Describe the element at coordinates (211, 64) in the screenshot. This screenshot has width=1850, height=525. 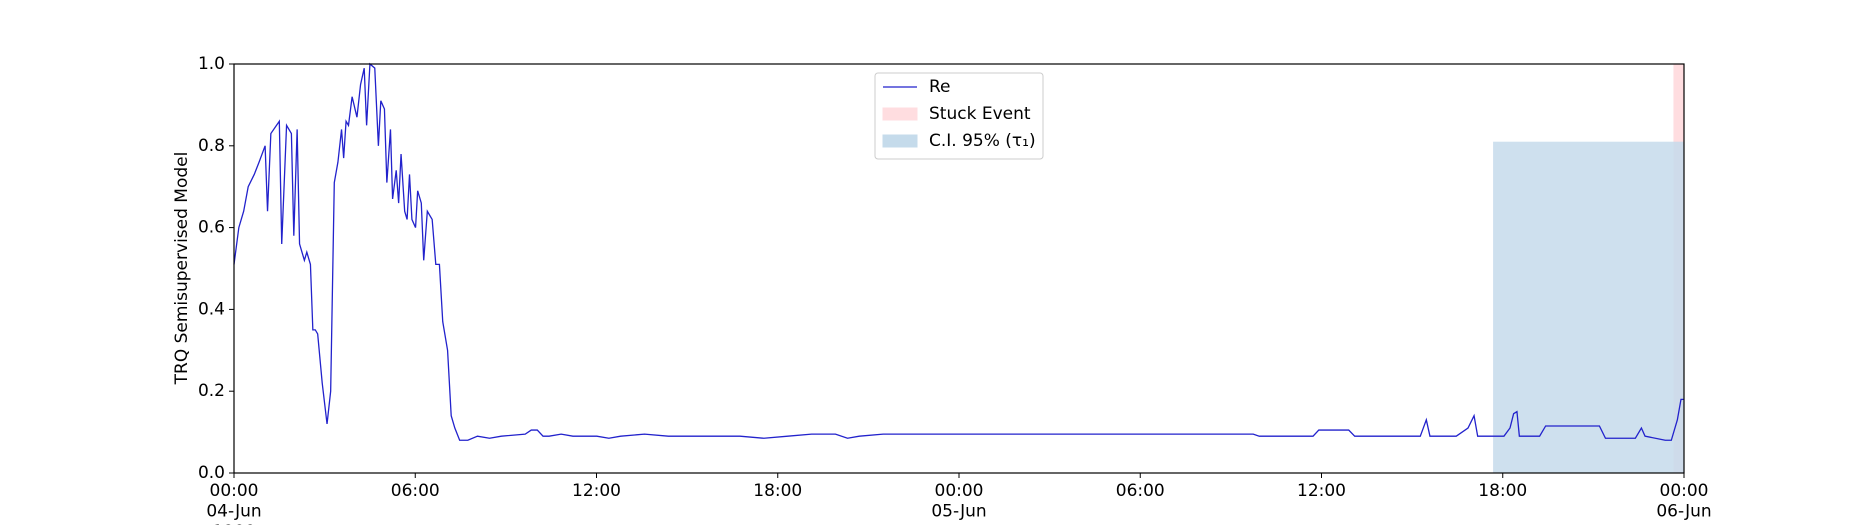
I see `y-tick-label: 1.0` at that location.